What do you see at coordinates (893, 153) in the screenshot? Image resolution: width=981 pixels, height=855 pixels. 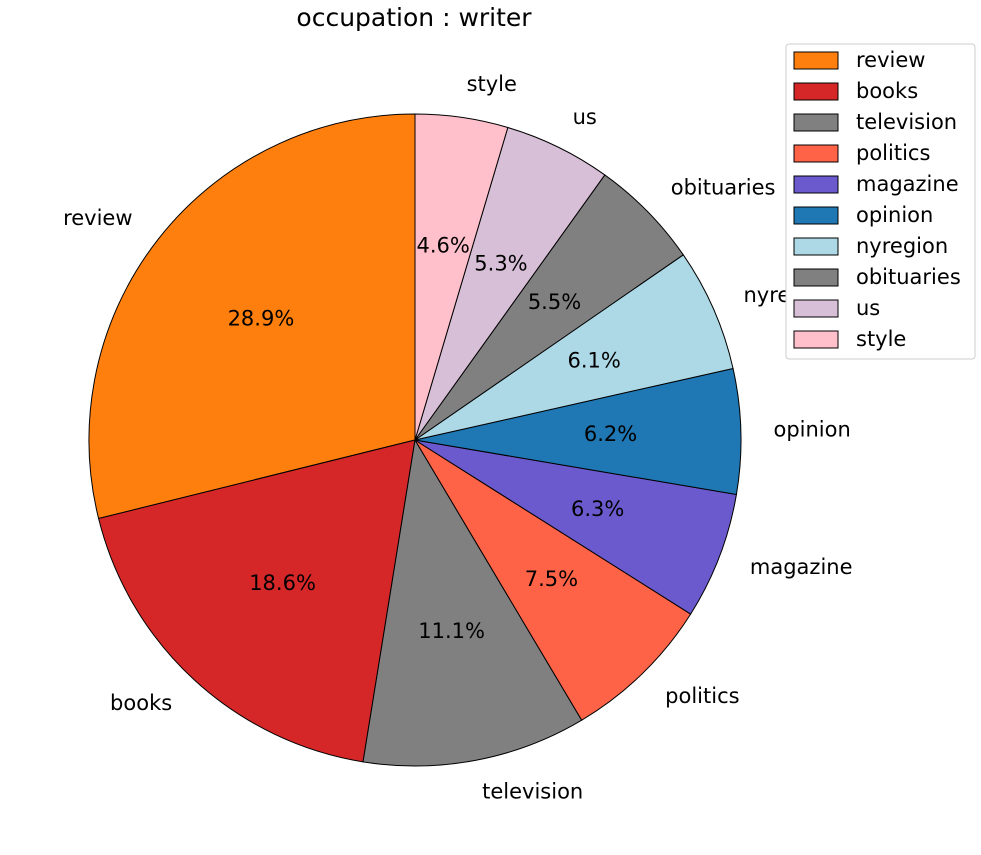 I see `legend-label-politics: politics` at bounding box center [893, 153].